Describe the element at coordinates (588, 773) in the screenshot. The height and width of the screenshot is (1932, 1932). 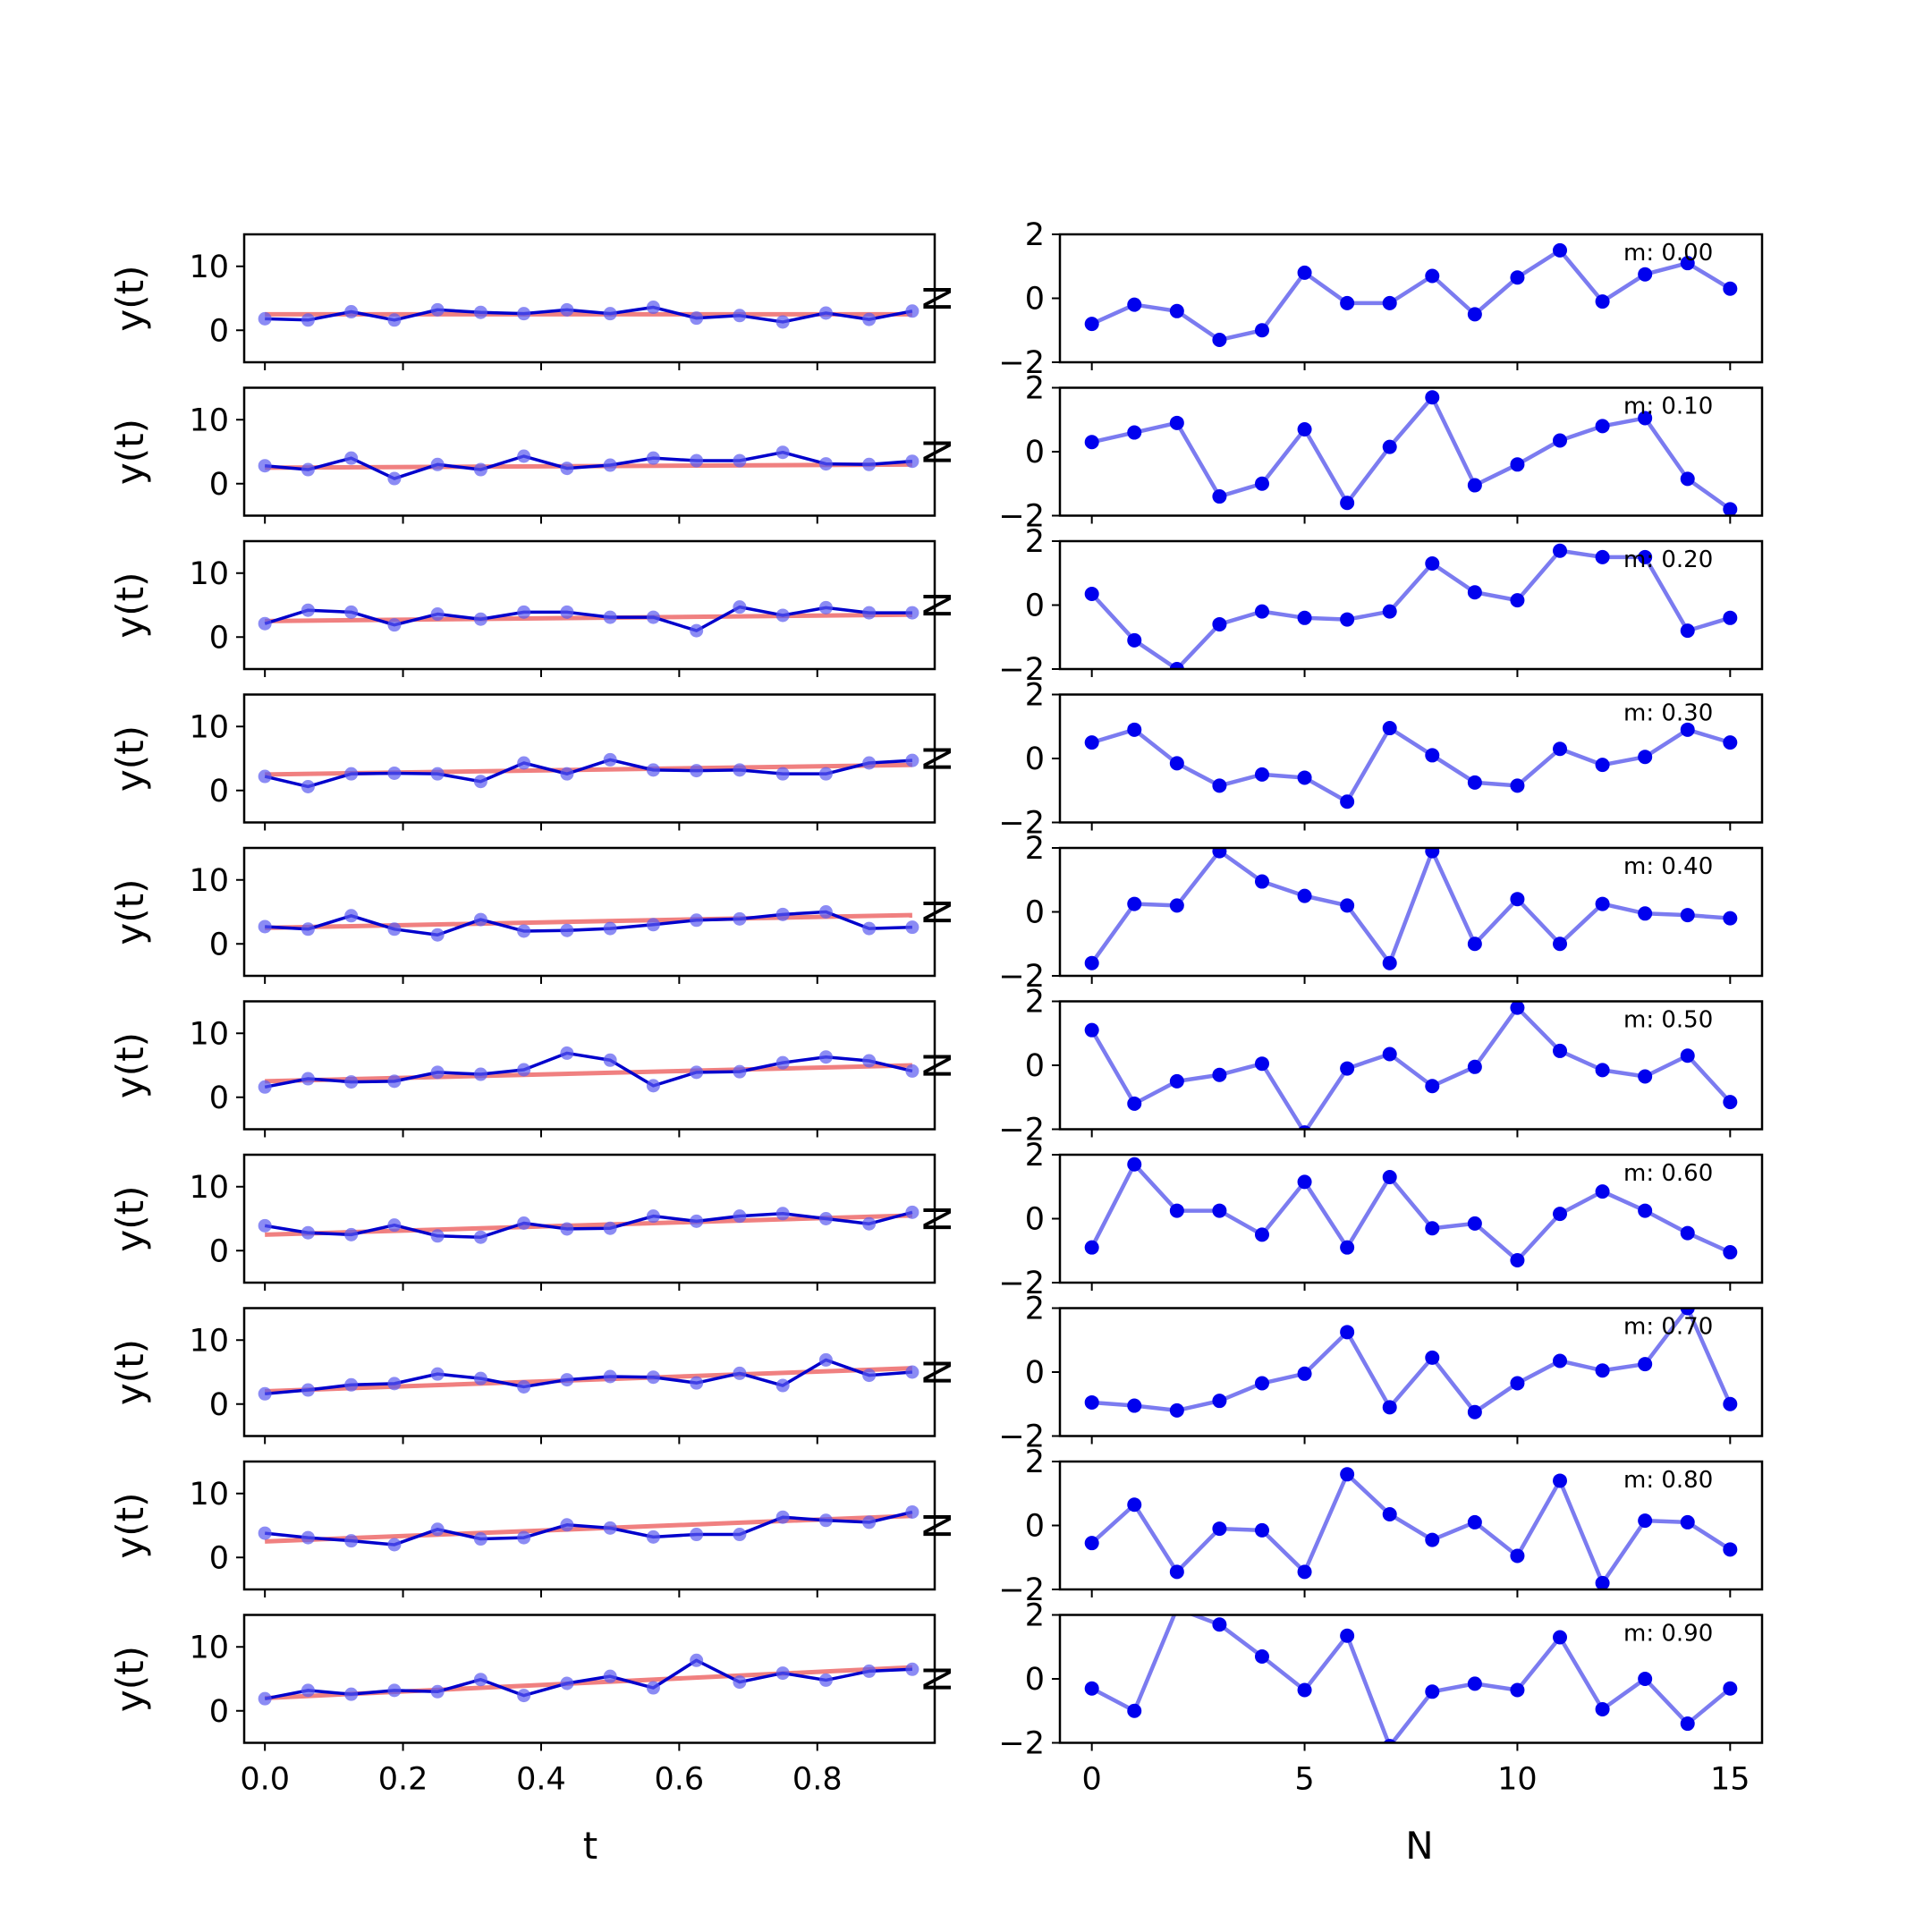
I see `data-line` at that location.